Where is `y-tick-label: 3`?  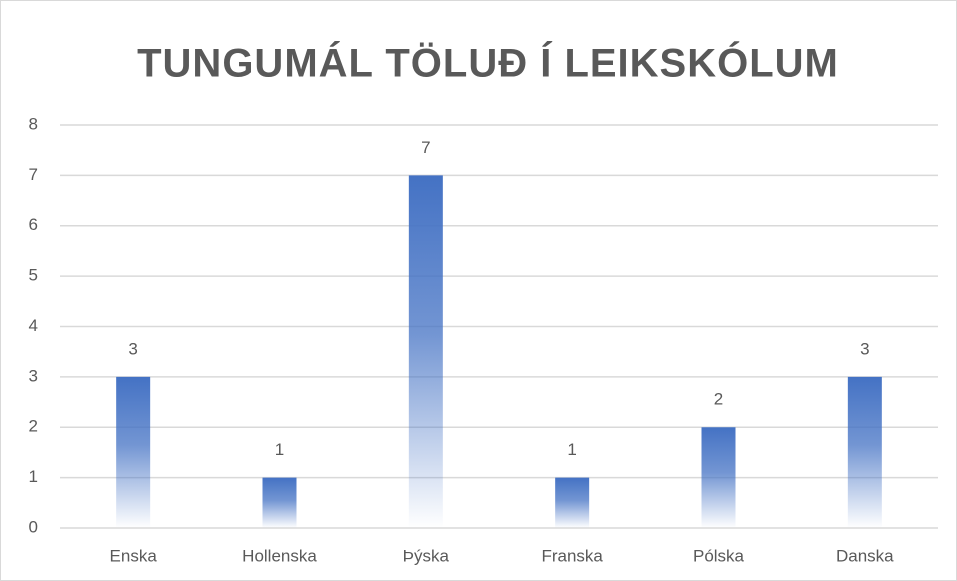
y-tick-label: 3 is located at coordinates (33, 375).